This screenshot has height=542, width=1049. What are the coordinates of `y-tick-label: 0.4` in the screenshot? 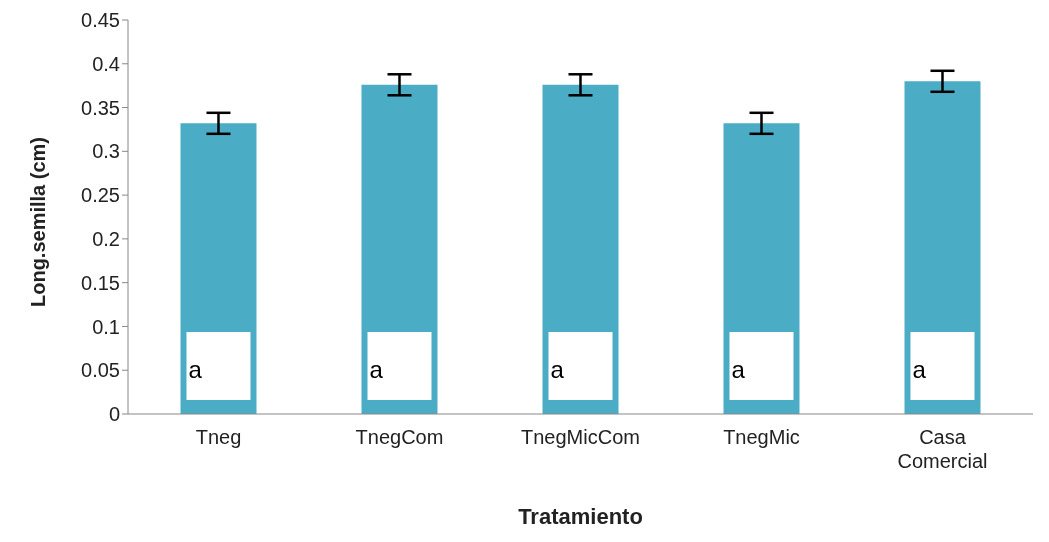 It's located at (106, 63).